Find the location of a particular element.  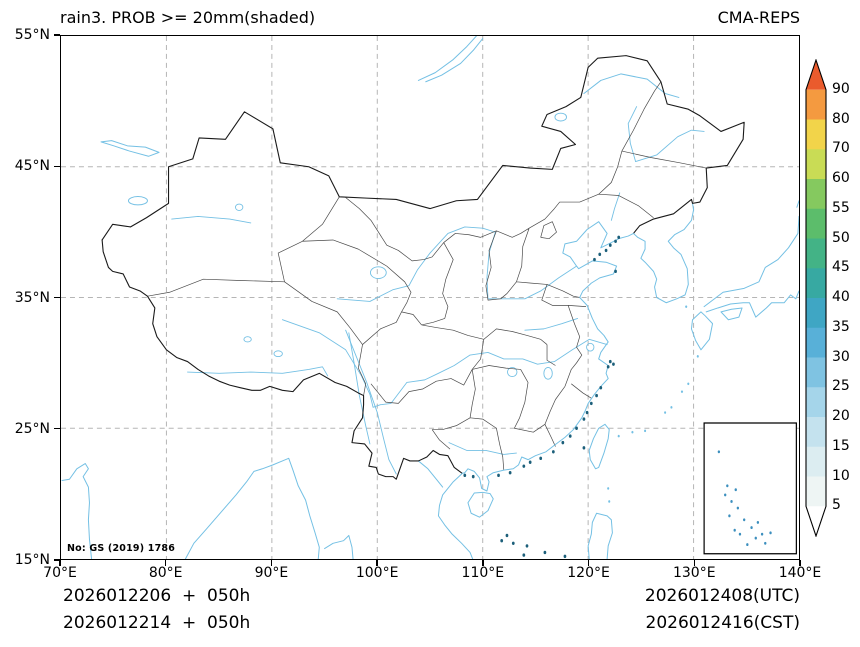

x-axis-tick-label: 100°E is located at coordinates (377, 573).